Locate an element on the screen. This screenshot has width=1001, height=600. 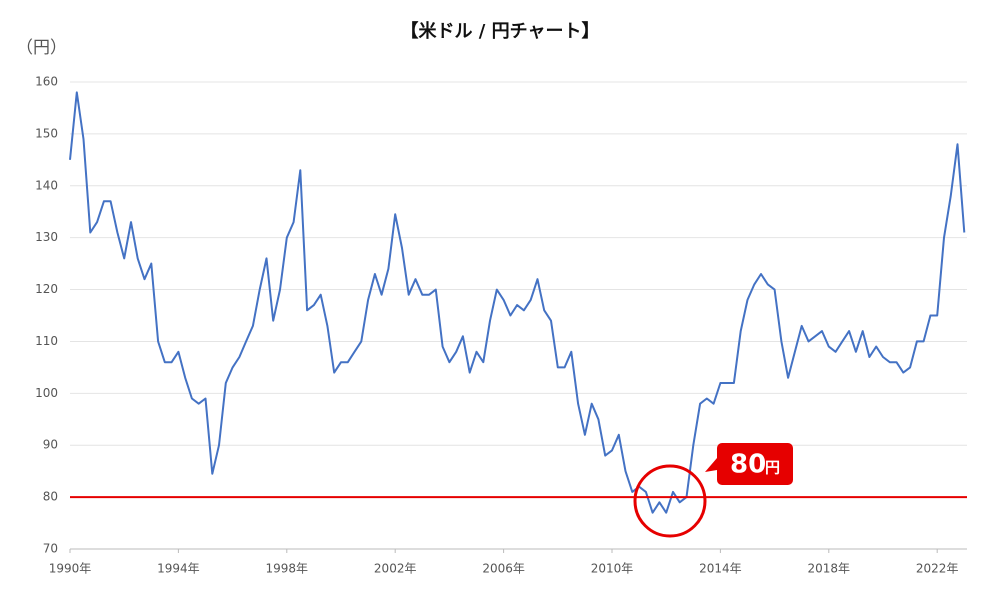
x-tick-label: 1990年 is located at coordinates (70, 569).